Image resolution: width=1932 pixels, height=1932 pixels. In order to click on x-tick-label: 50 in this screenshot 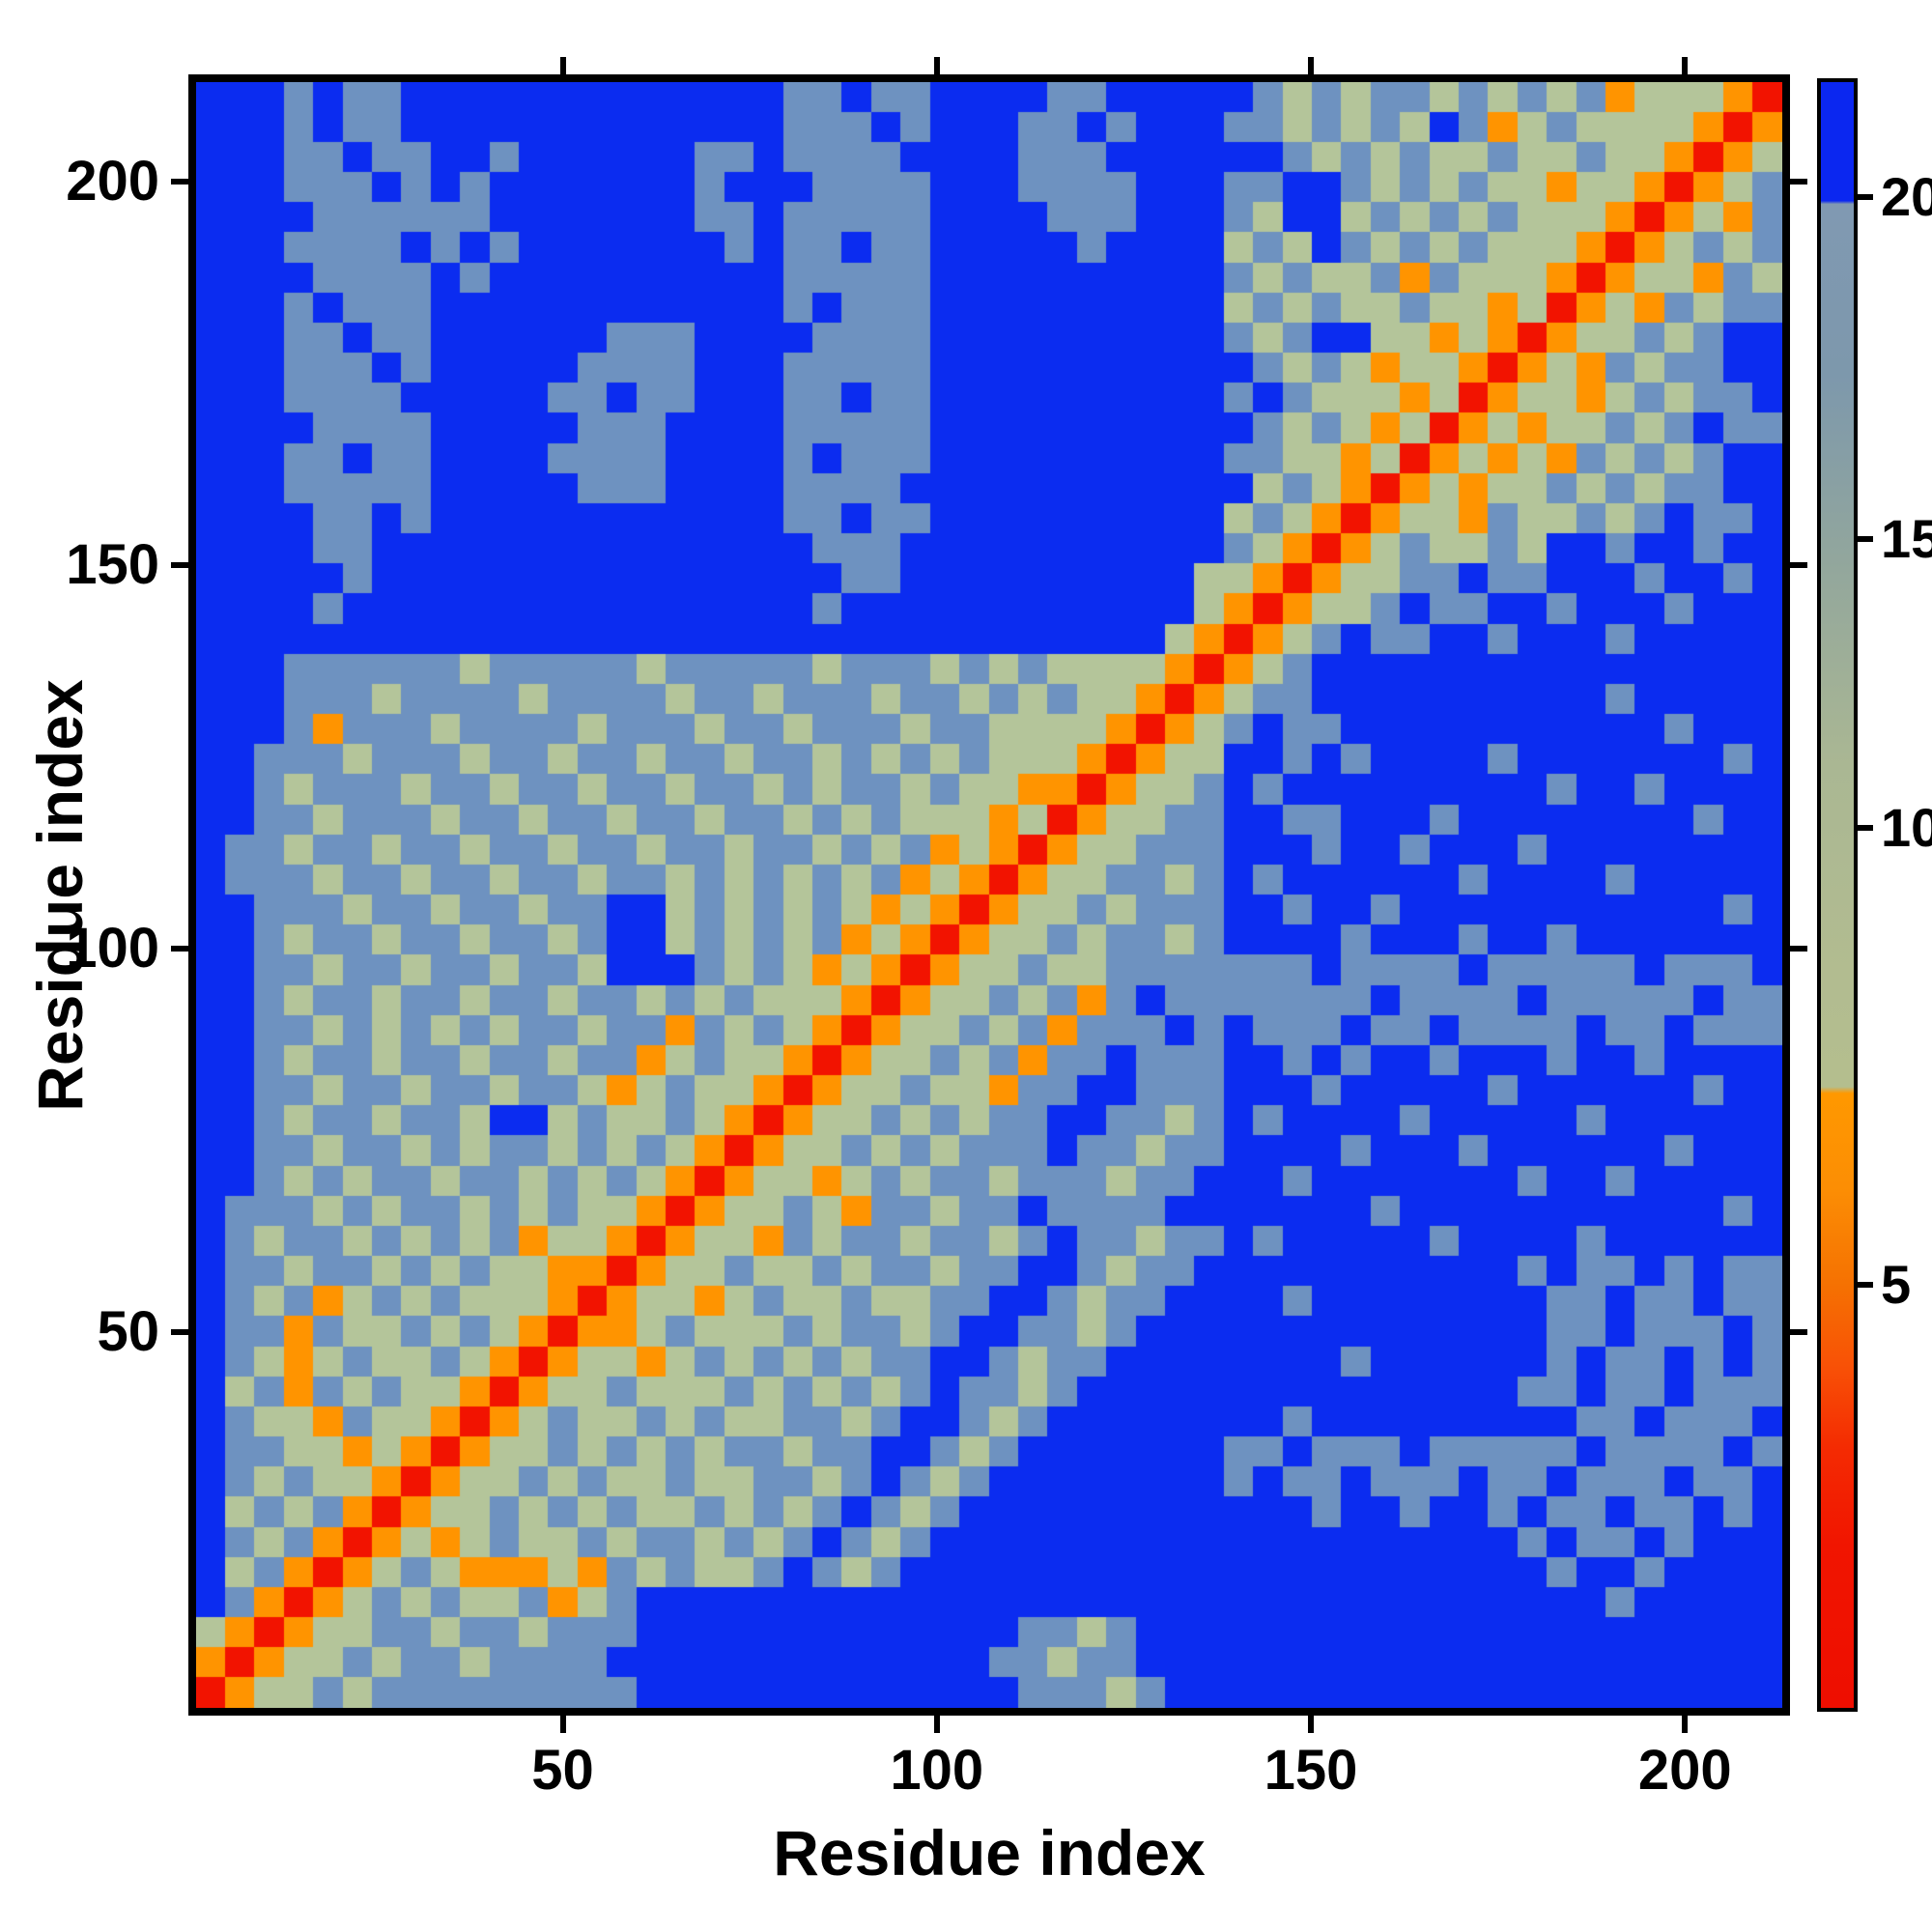, I will do `click(562, 1770)`.